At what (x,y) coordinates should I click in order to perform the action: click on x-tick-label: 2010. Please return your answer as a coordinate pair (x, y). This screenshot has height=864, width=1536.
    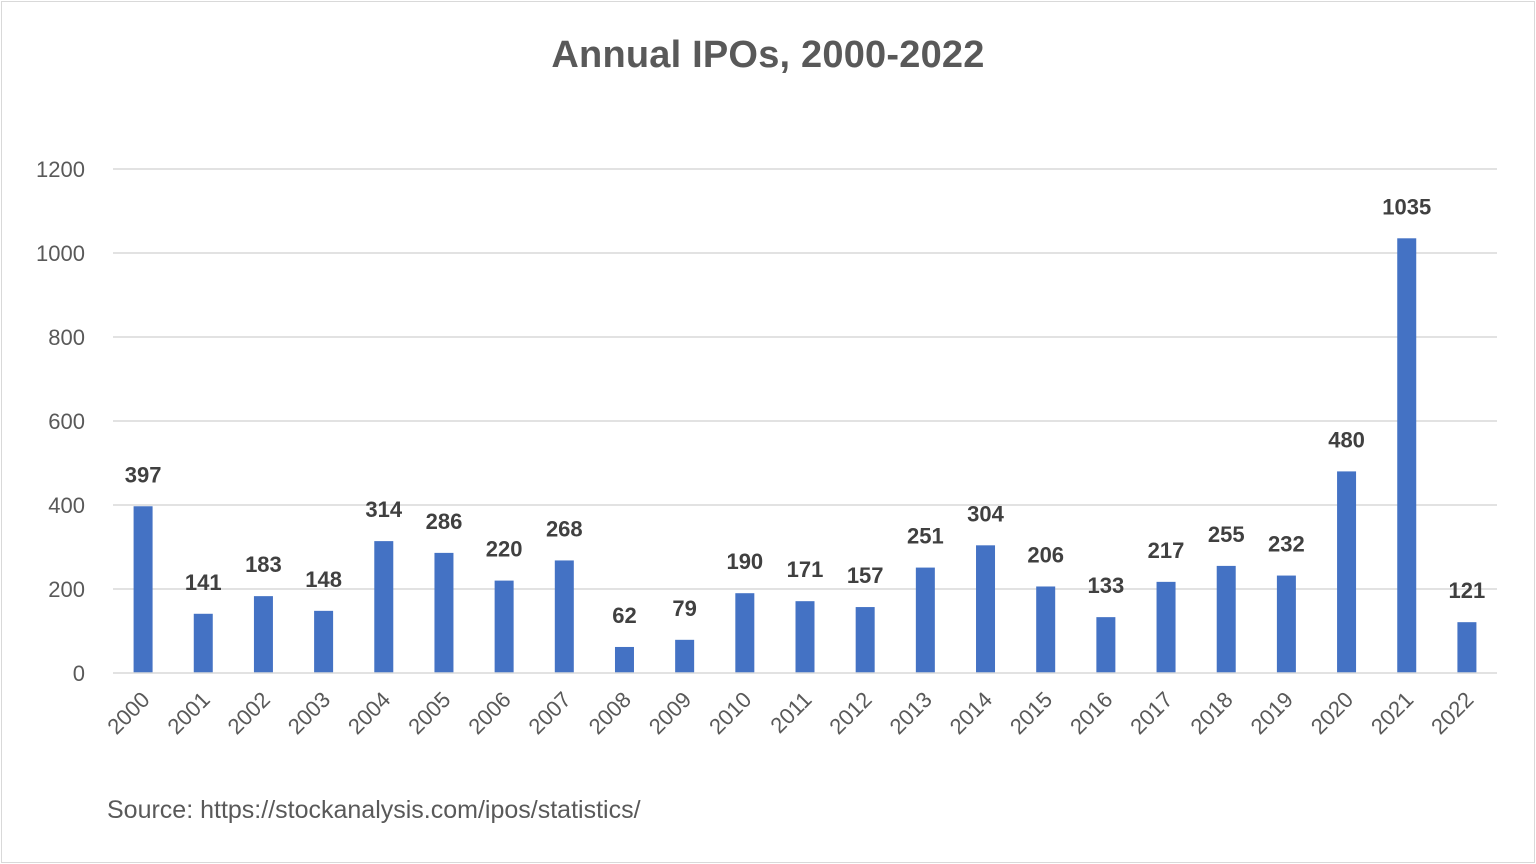
    Looking at the image, I should click on (730, 713).